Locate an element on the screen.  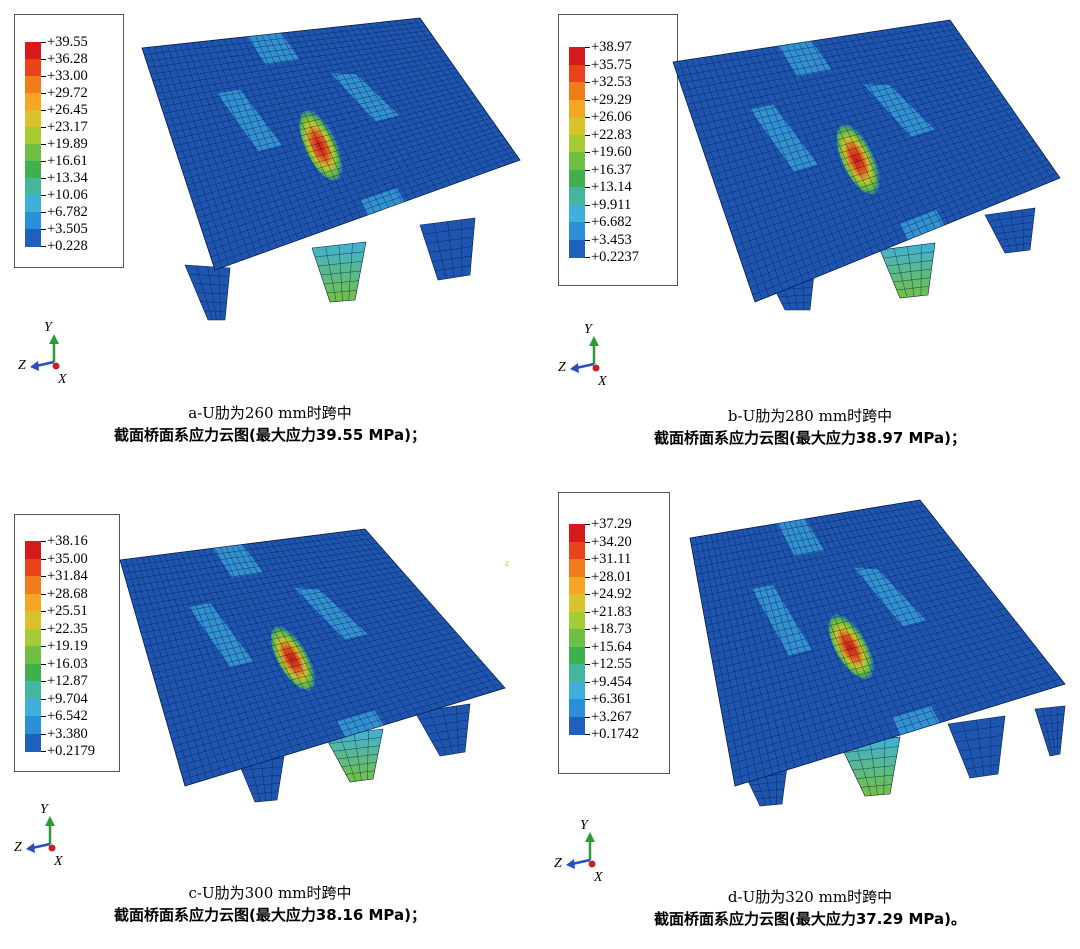
axis-label-y: Y is located at coordinates (44, 809).